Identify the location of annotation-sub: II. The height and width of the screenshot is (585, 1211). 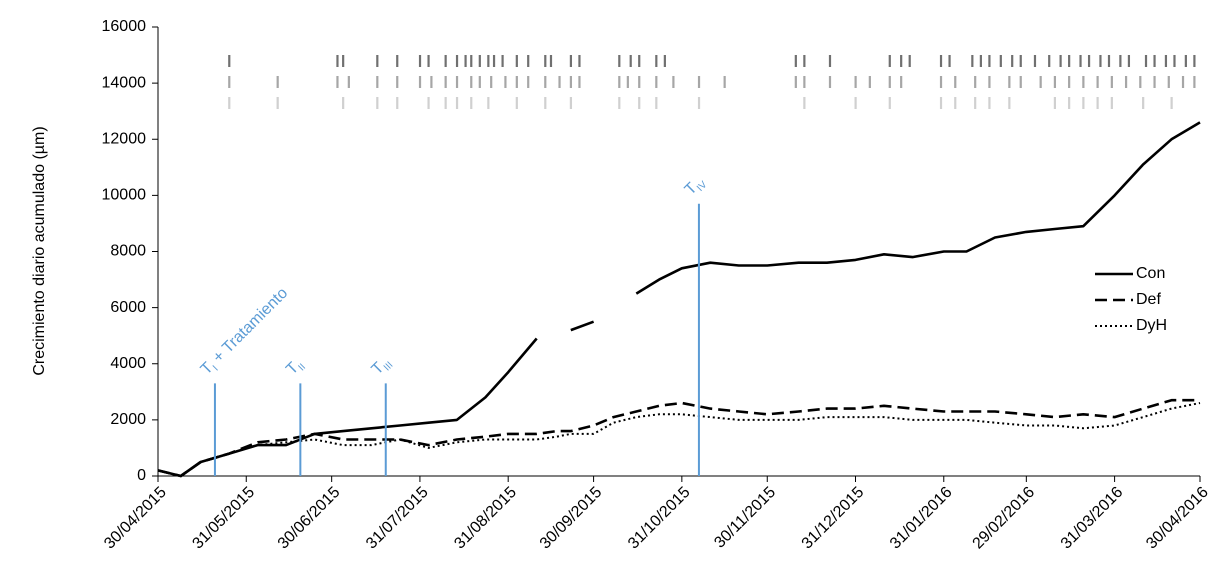
(302, 368).